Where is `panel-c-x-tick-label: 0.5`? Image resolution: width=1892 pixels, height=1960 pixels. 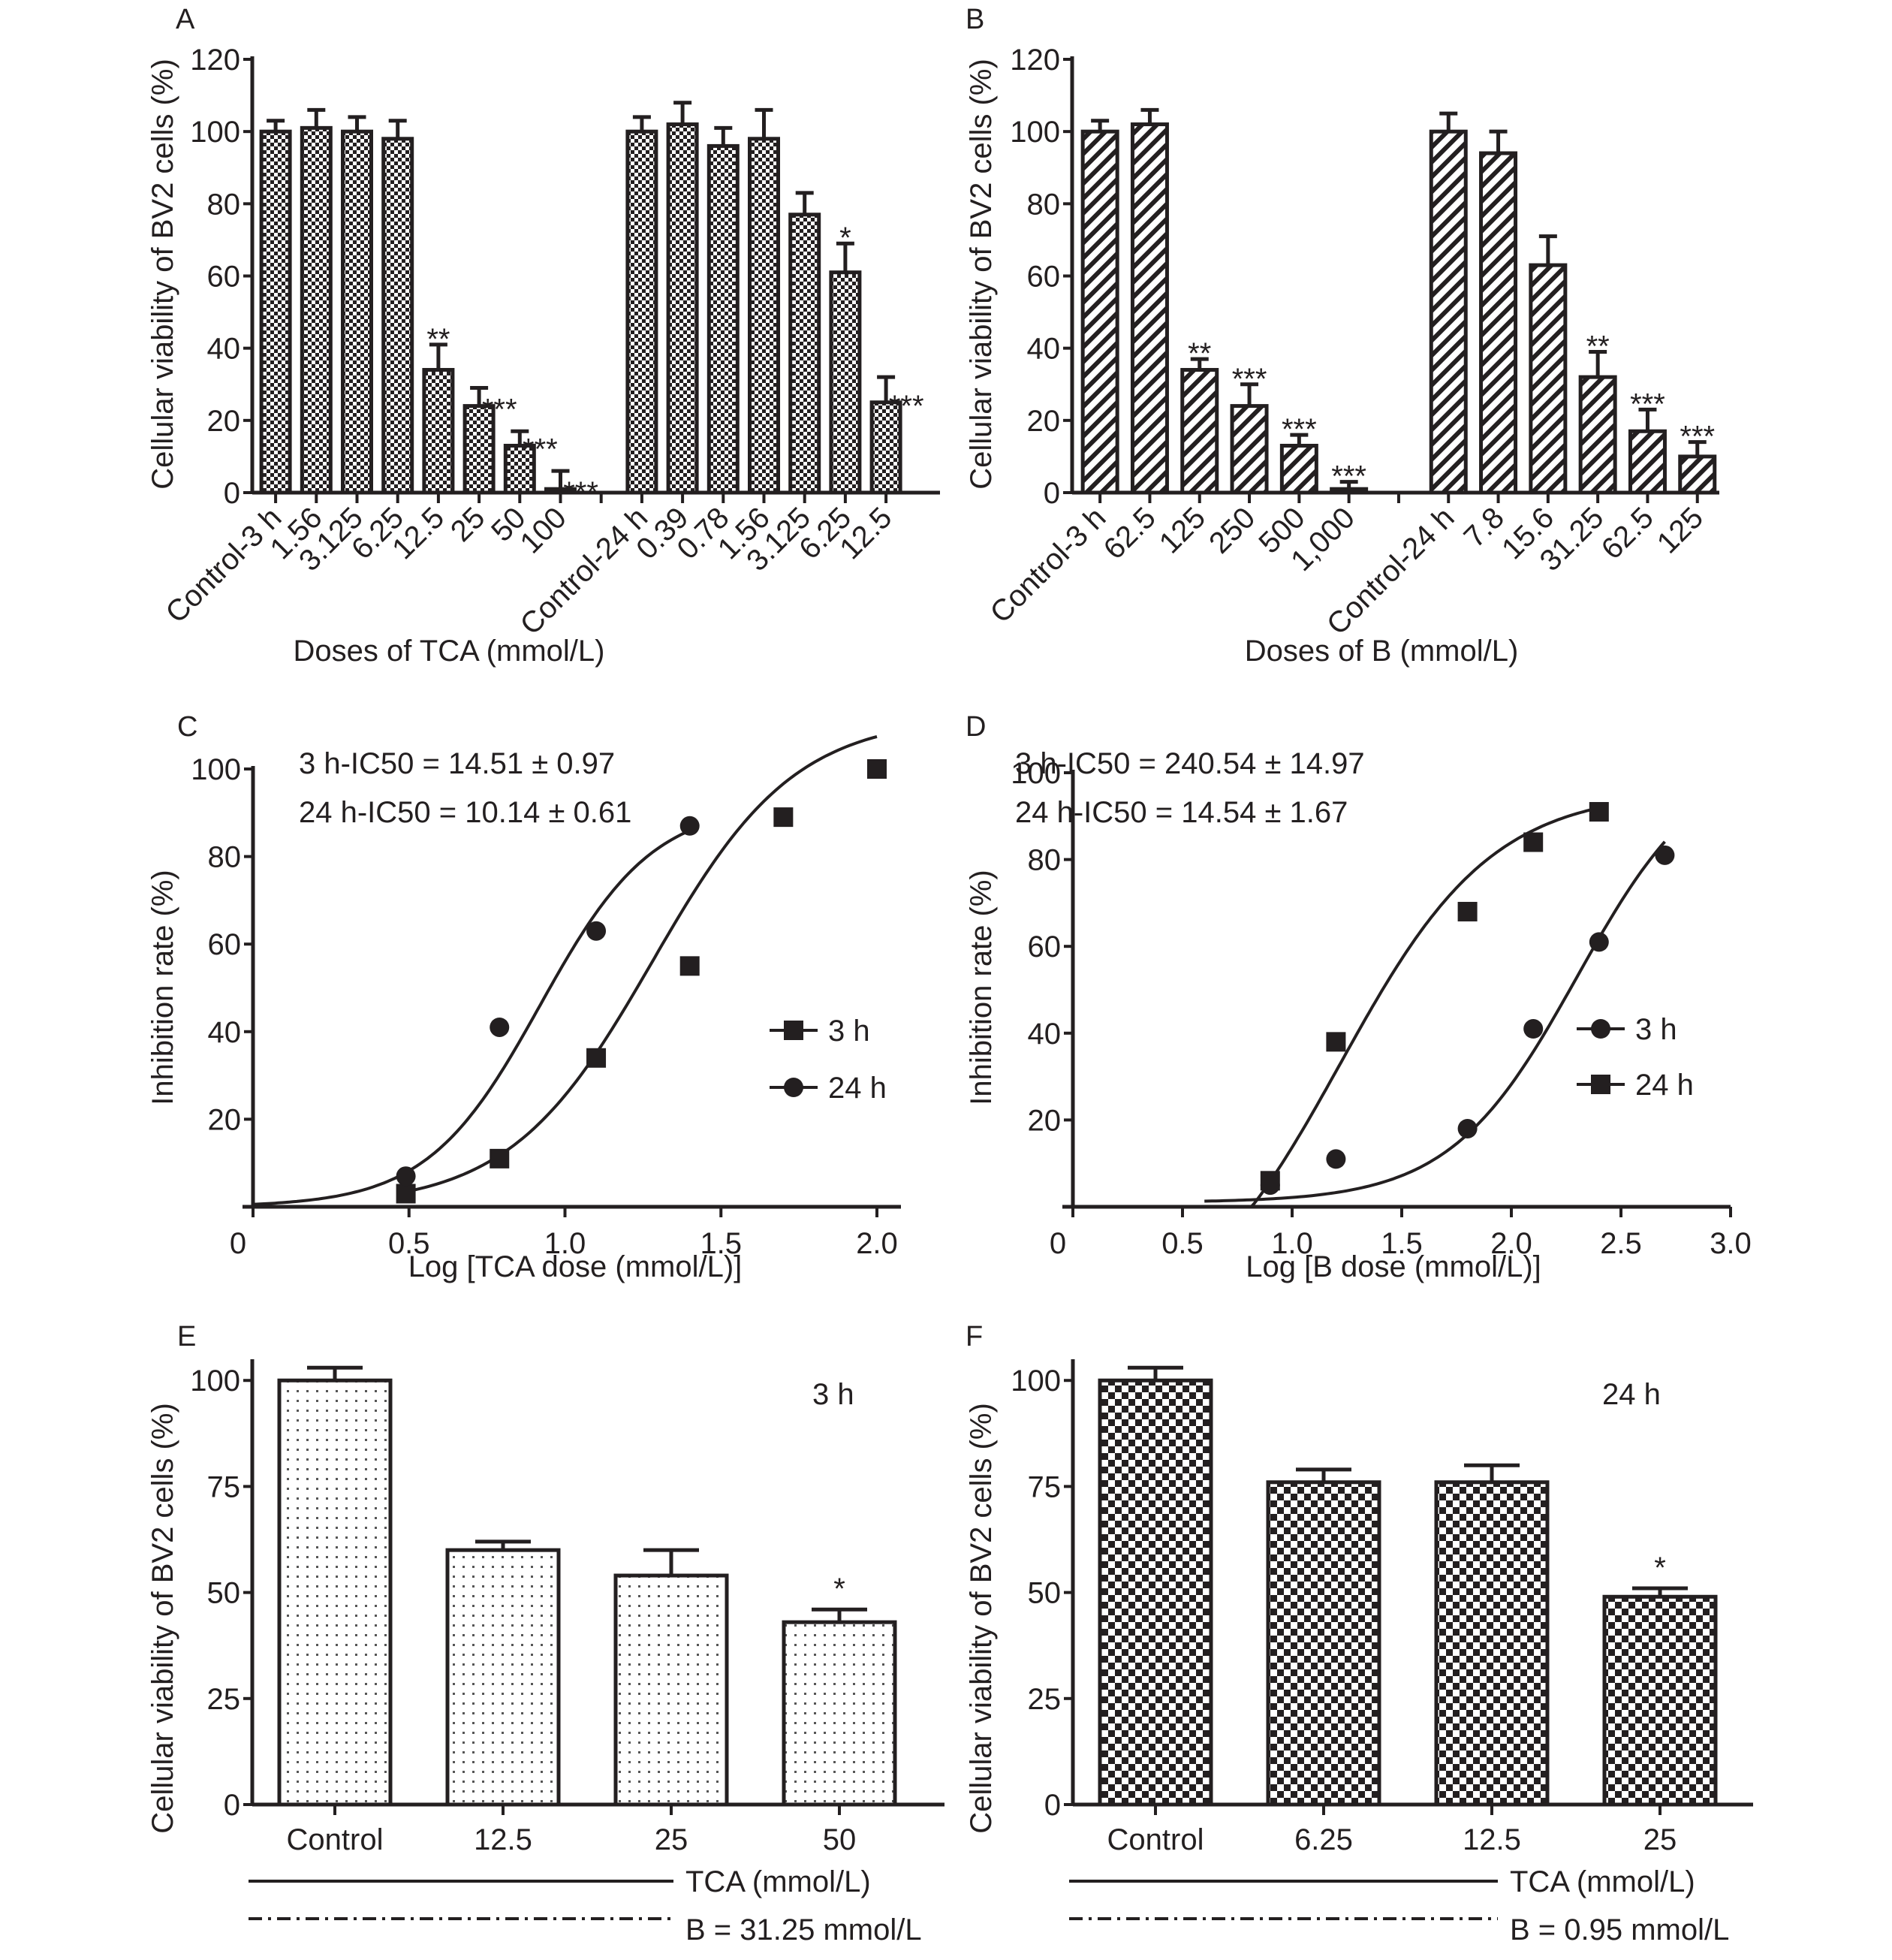 panel-c-x-tick-label: 0.5 is located at coordinates (409, 1243).